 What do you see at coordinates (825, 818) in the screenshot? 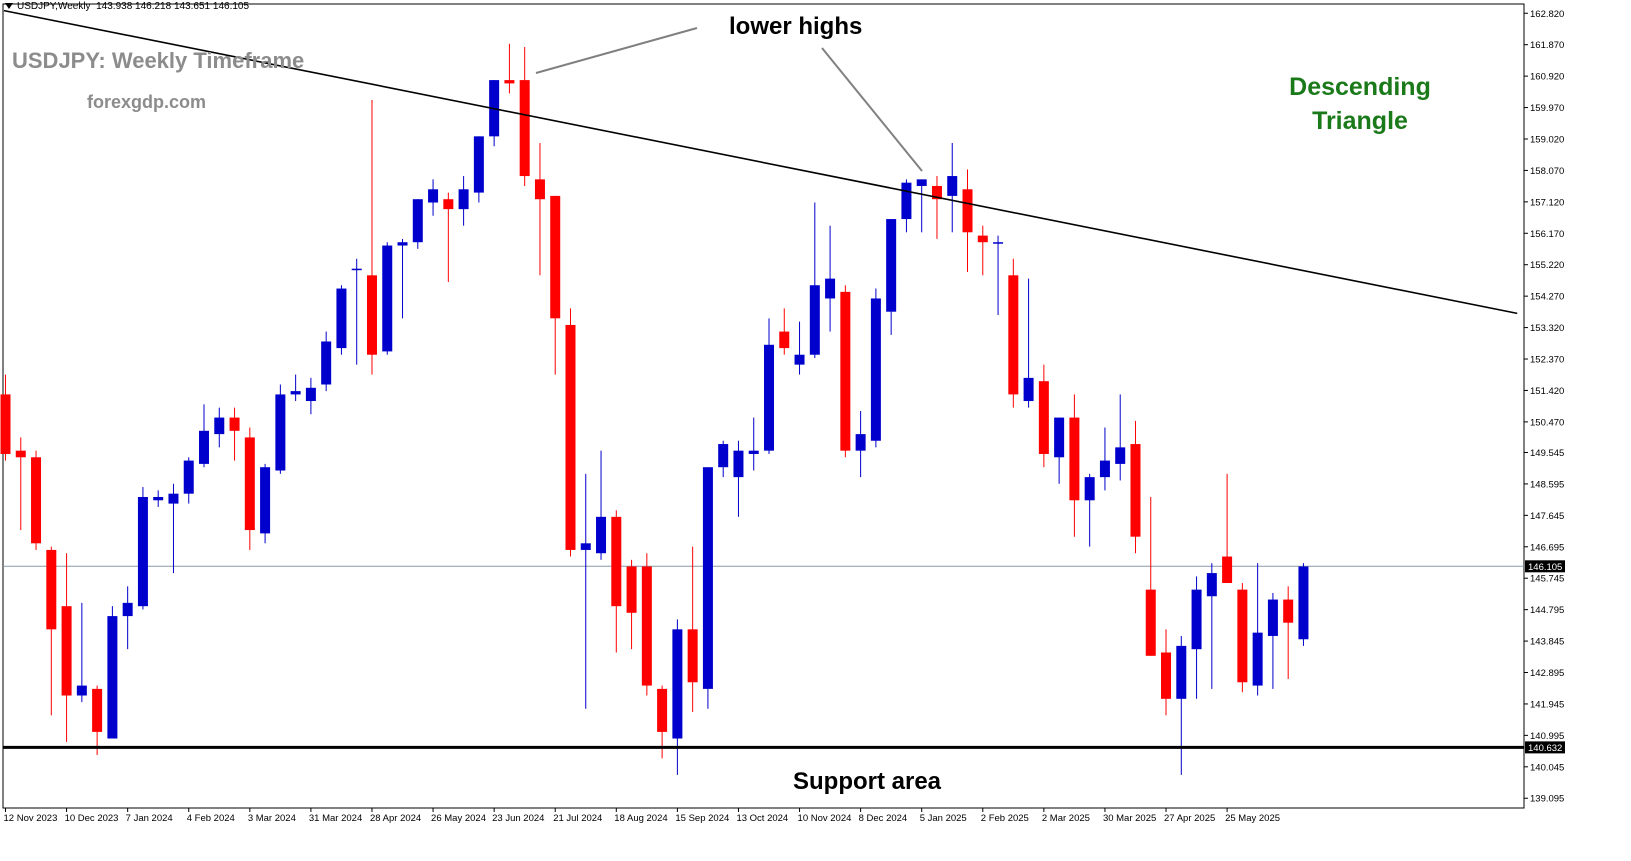
I see `x-tick-label: 10 Nov 2024` at bounding box center [825, 818].